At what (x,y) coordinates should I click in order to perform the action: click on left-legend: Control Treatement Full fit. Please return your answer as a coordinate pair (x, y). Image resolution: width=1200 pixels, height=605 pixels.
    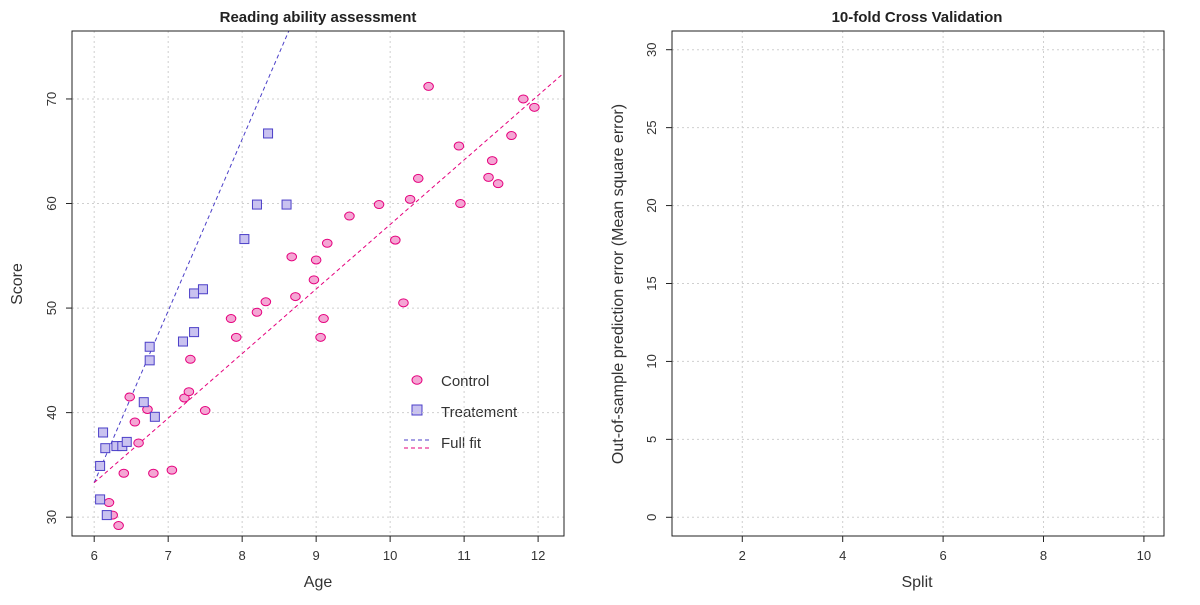
    Looking at the image, I should click on (461, 412).